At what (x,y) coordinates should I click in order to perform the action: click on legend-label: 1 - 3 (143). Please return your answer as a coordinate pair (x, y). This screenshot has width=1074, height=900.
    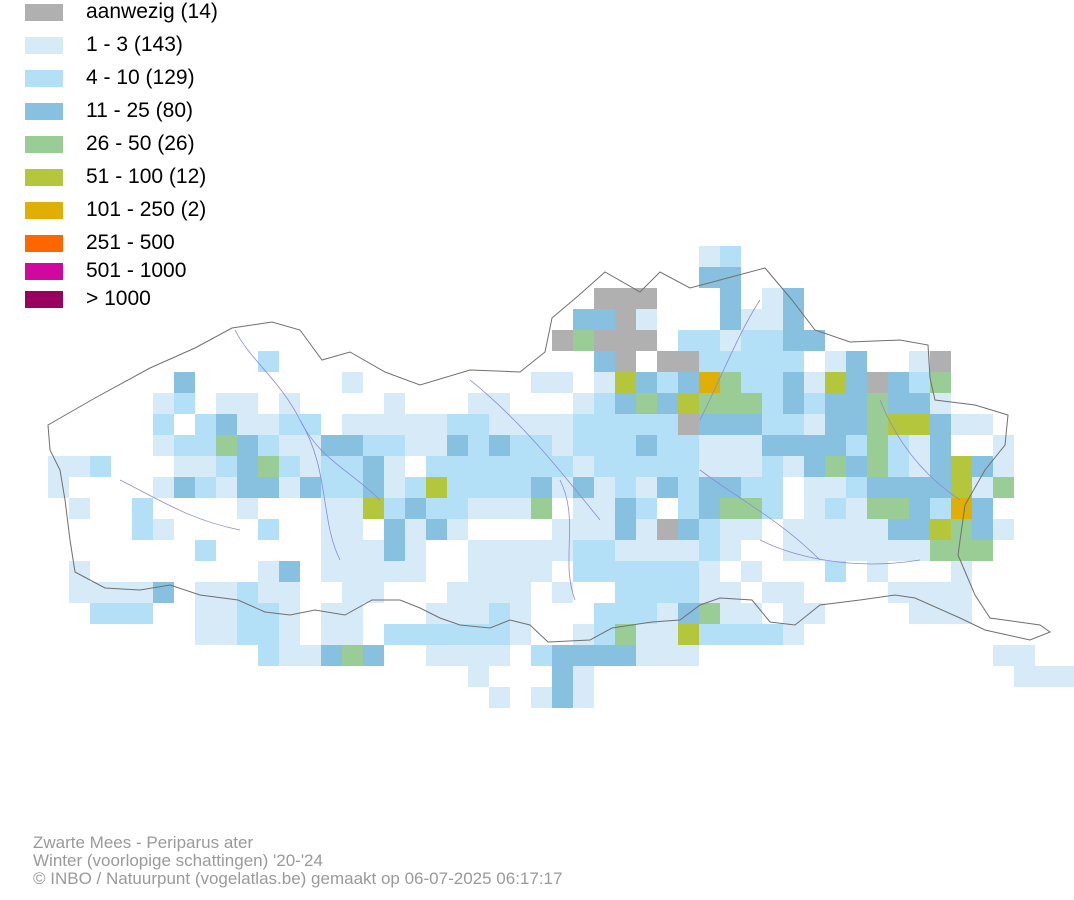
    Looking at the image, I should click on (134, 44).